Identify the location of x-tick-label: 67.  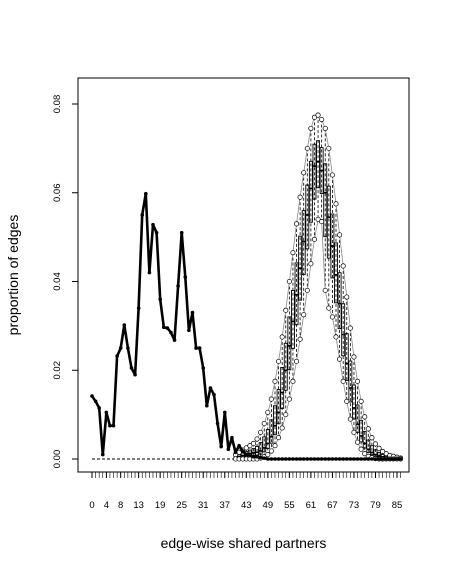
(332, 505).